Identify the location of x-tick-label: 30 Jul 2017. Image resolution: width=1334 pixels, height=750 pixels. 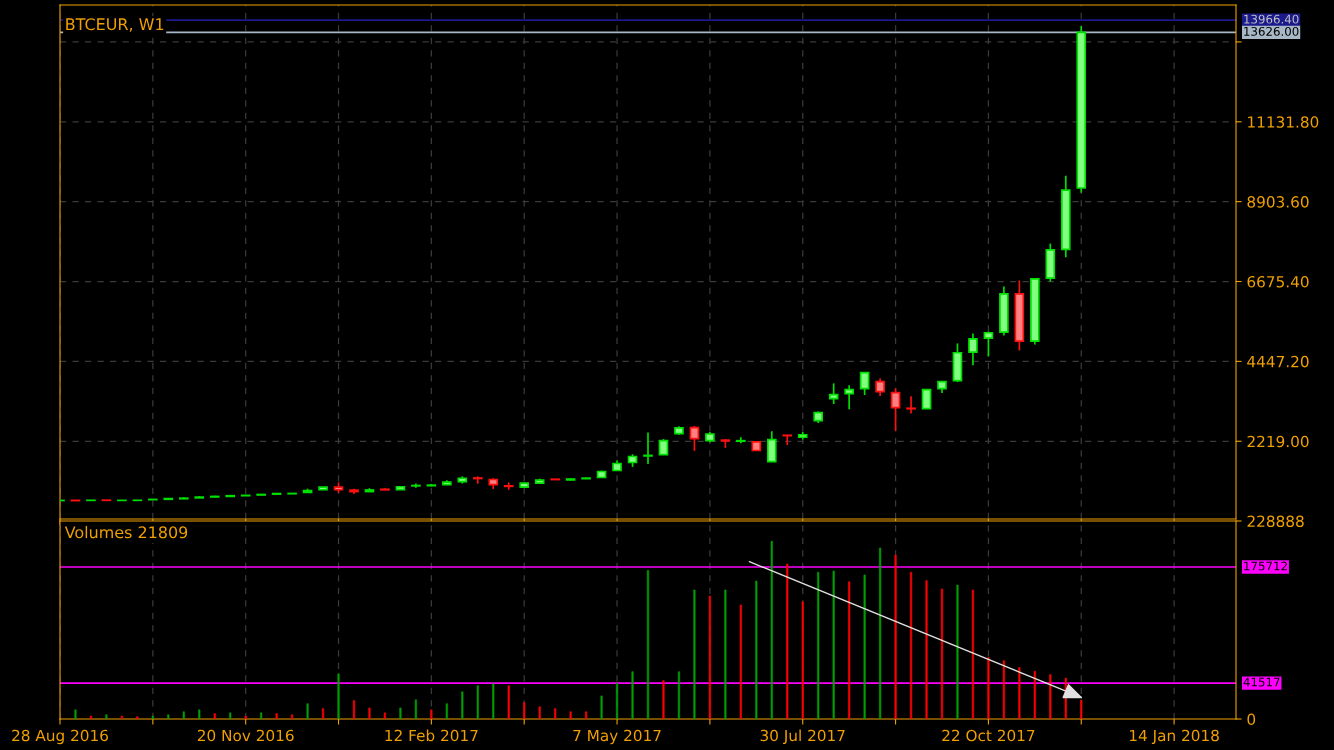
(802, 737).